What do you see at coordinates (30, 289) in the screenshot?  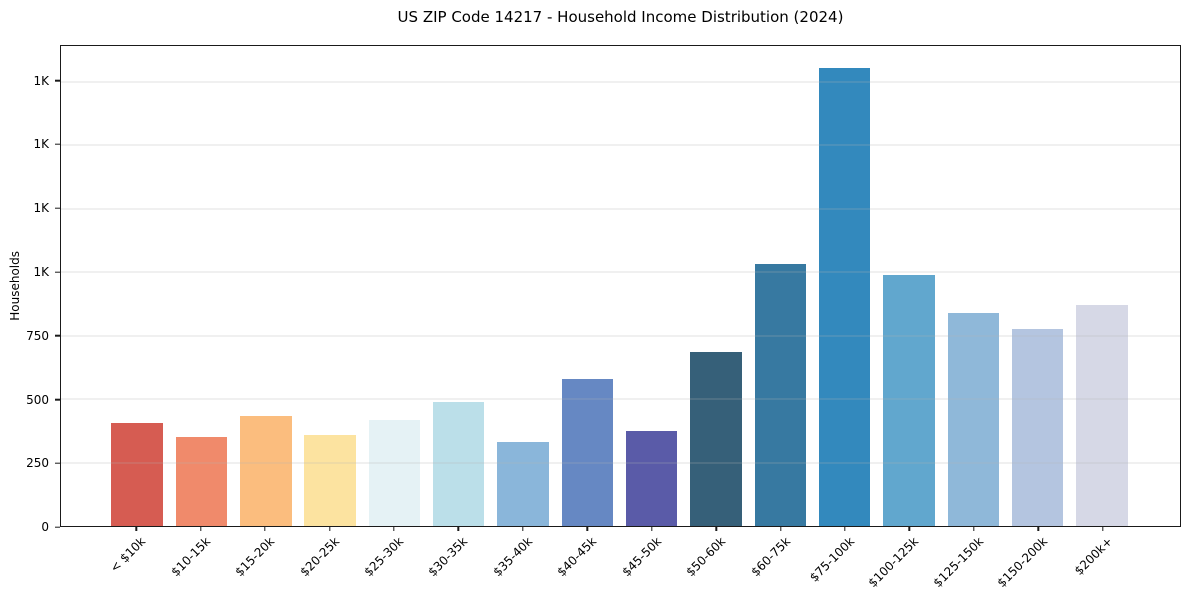 I see `y-axis-ticks: 0 250 500 750 1K 1K 1K 1K` at bounding box center [30, 289].